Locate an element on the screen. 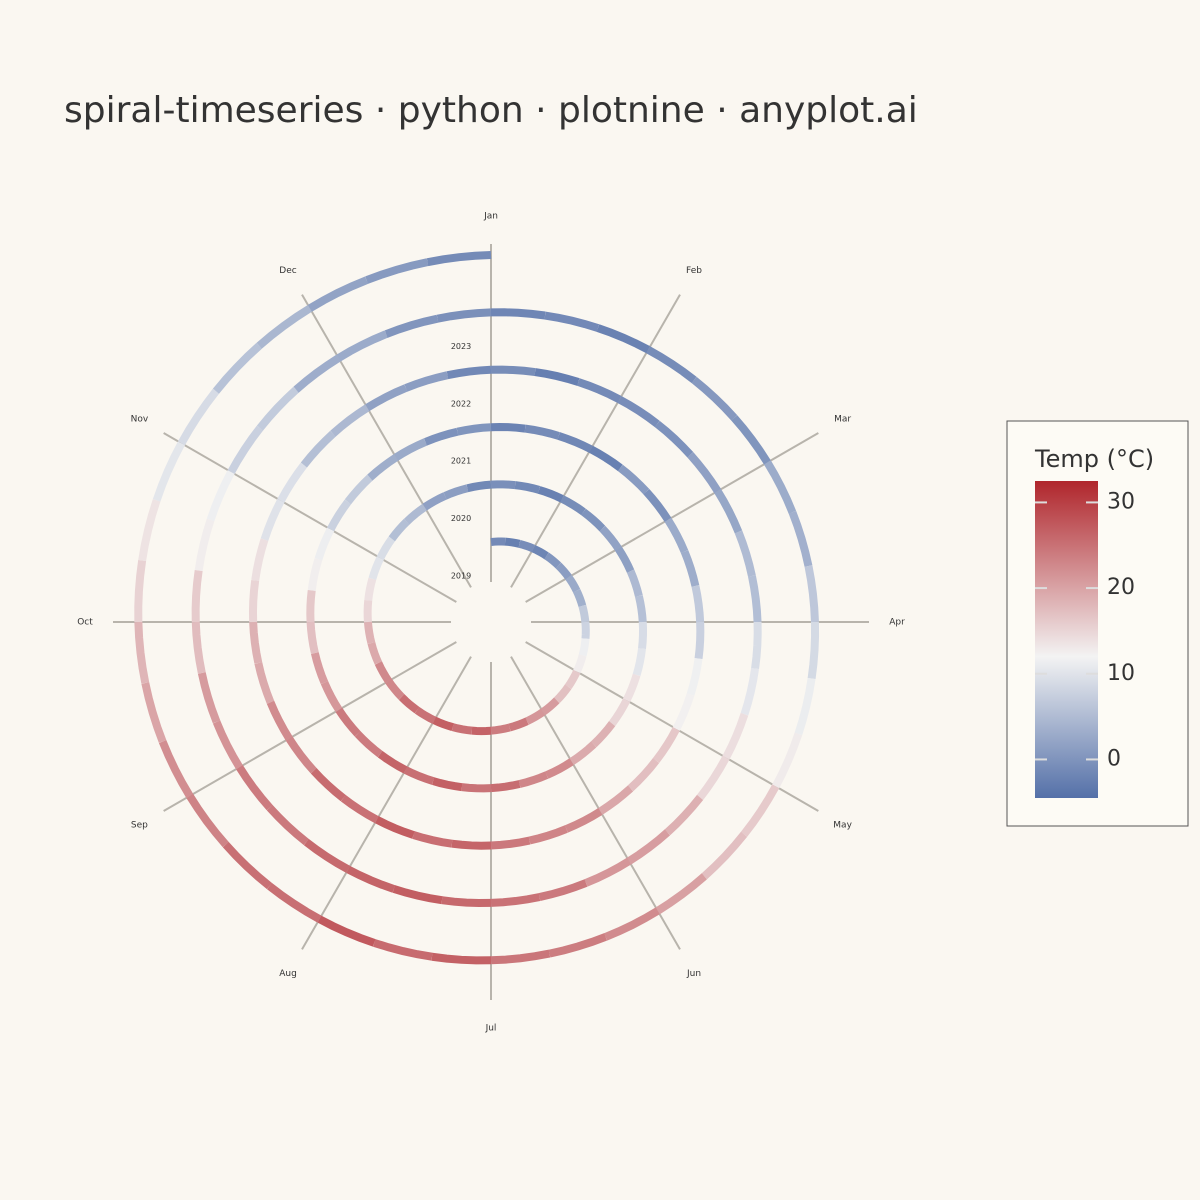 The height and width of the screenshot is (1200, 1200). month-label: May is located at coordinates (842, 826).